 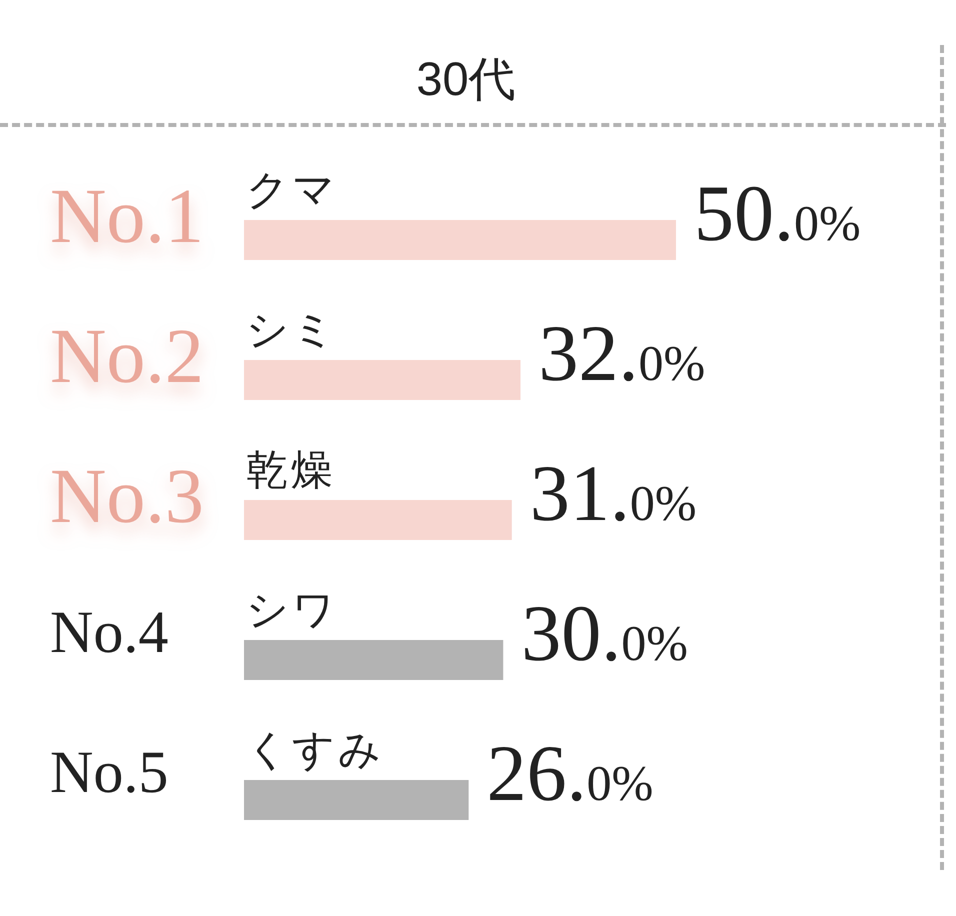 What do you see at coordinates (622, 354) in the screenshot?
I see `data-label: 32.0%` at bounding box center [622, 354].